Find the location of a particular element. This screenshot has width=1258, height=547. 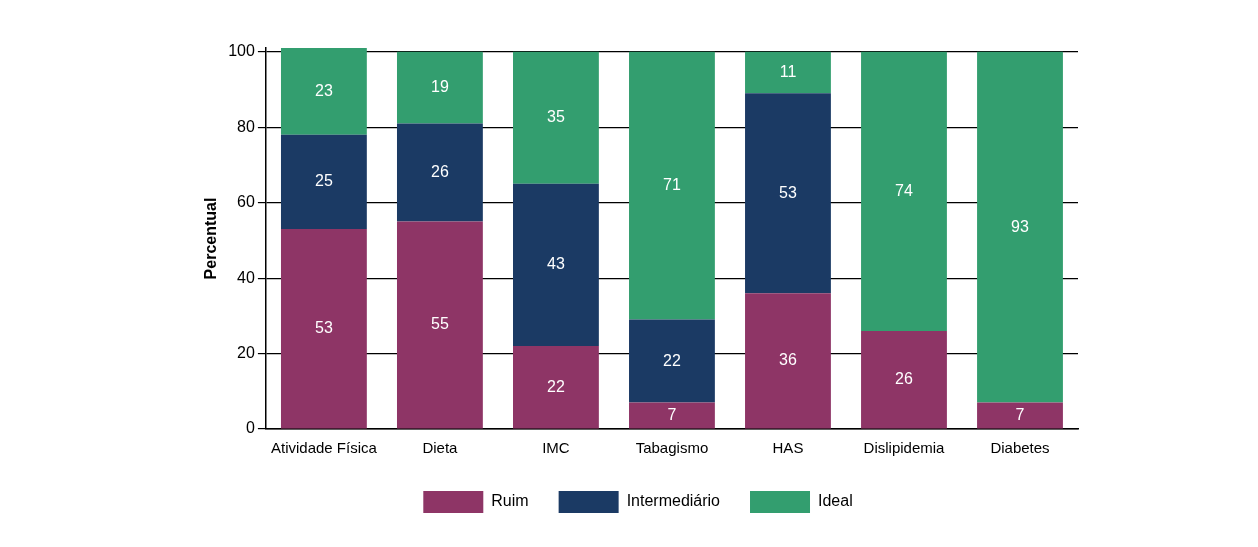

y-tick-label: 40 is located at coordinates (246, 277).